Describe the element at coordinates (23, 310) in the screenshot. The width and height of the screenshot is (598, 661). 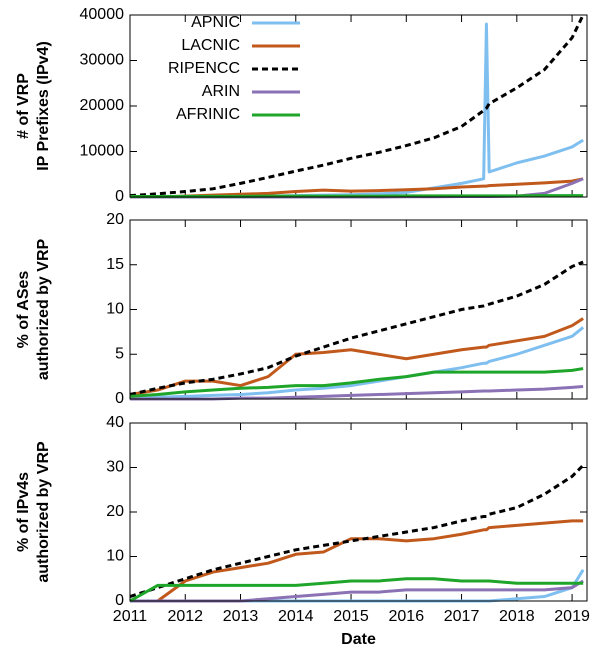
I see `y-axis-label: % of ASes` at that location.